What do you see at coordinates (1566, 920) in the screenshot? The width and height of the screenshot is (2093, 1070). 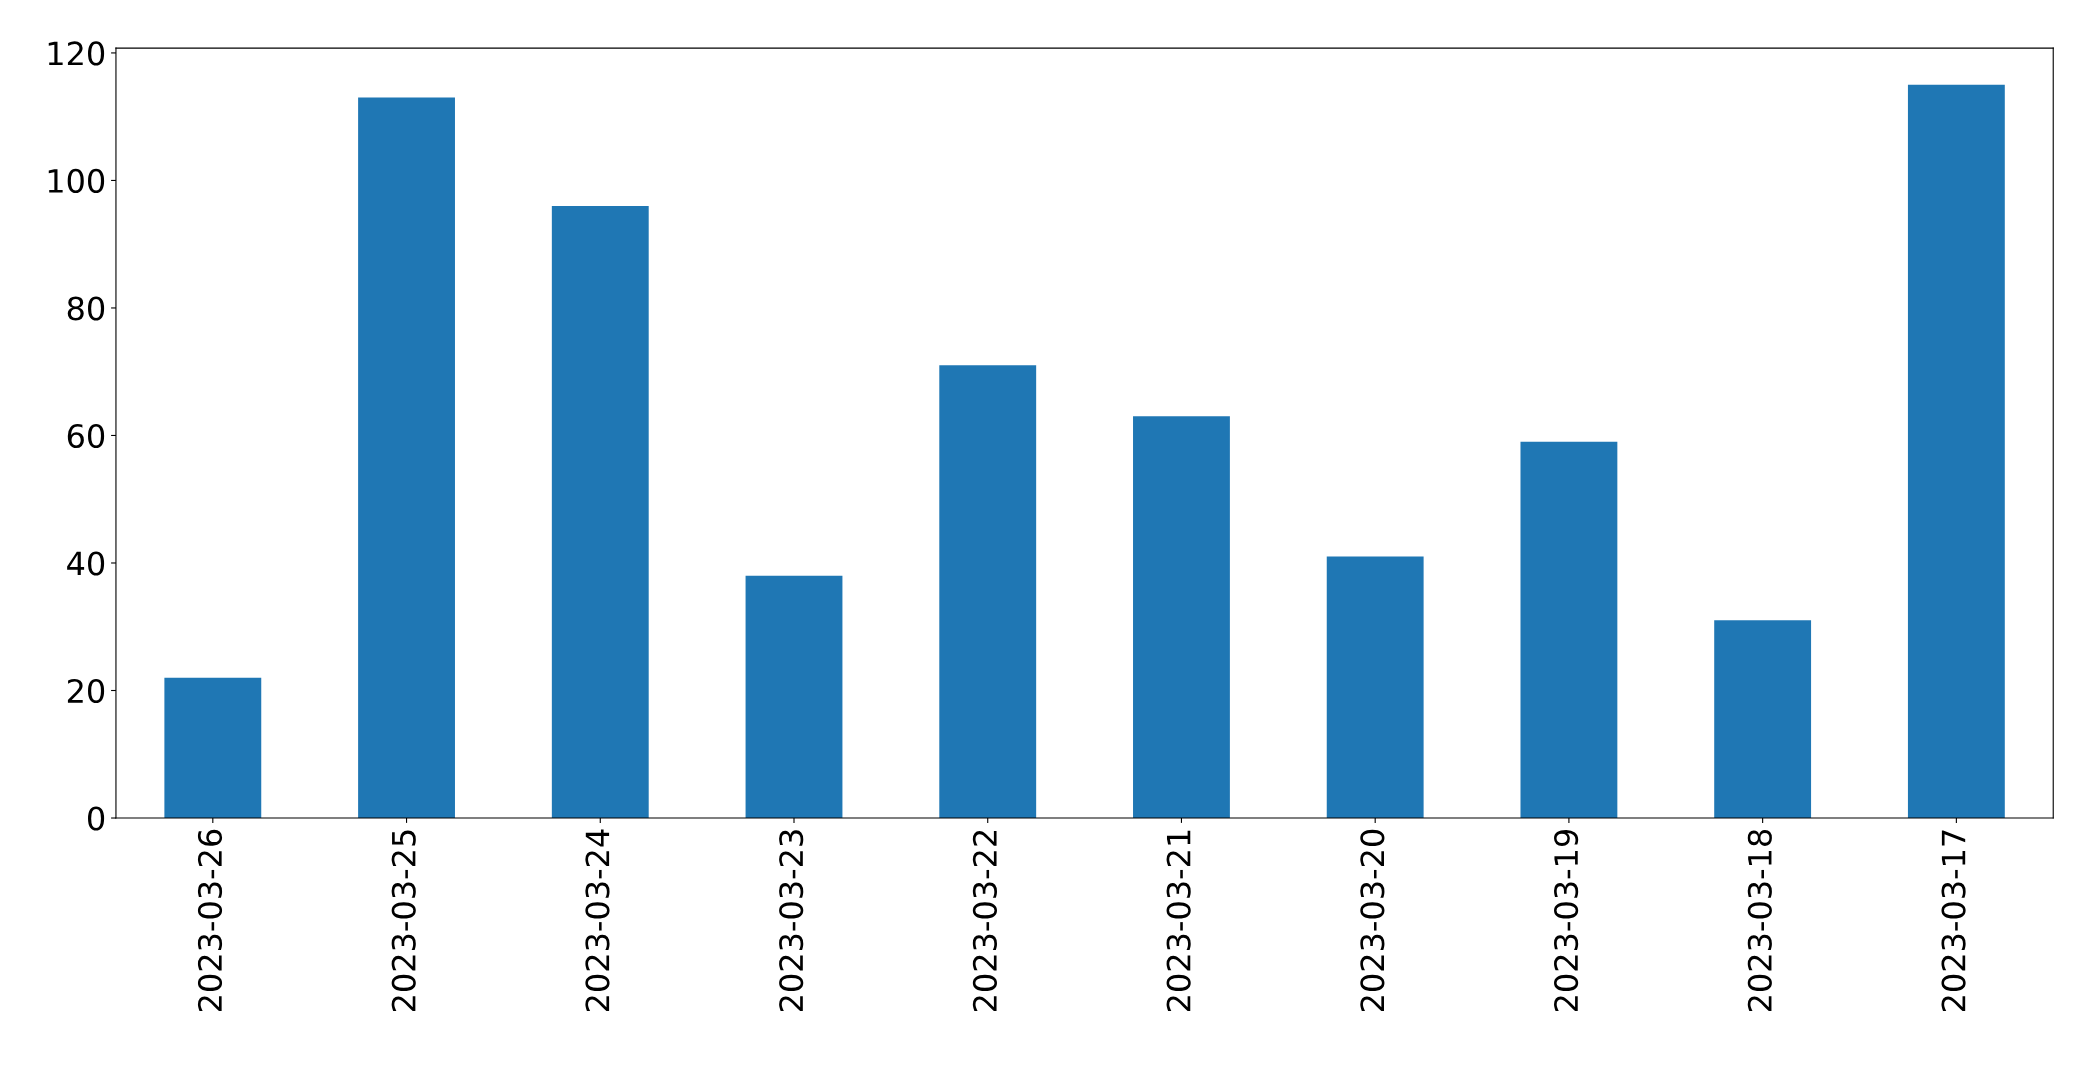 I see `x-tick-label: 2023-03-19` at bounding box center [1566, 920].